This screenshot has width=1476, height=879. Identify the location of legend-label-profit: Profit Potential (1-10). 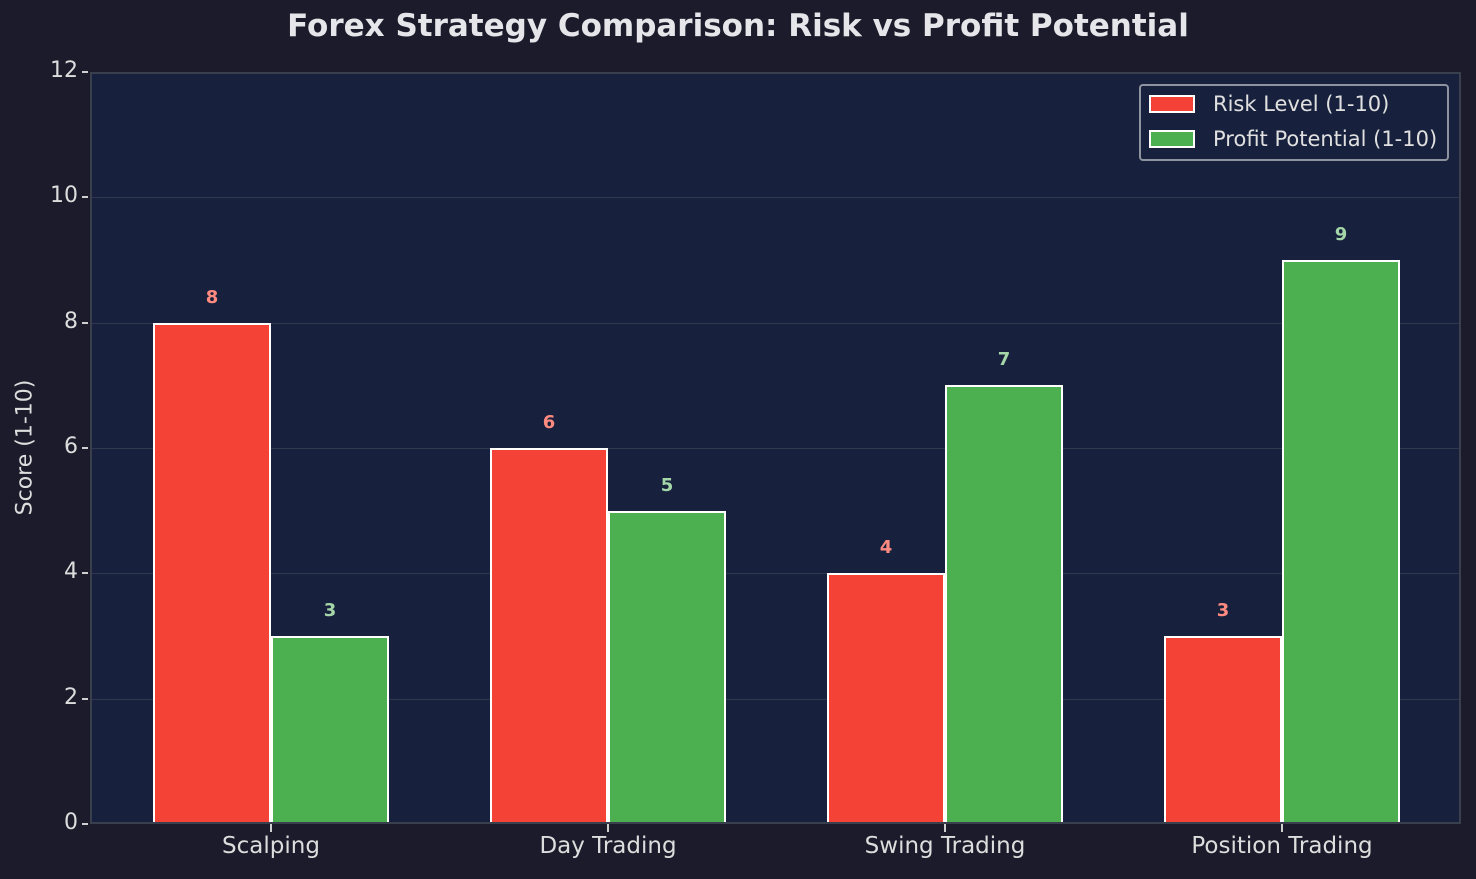
(1325, 139).